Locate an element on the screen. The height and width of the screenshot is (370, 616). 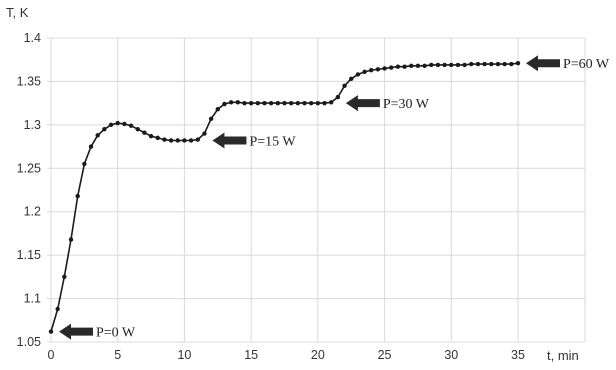
annotation-arrow: P=0 W is located at coordinates (97, 332).